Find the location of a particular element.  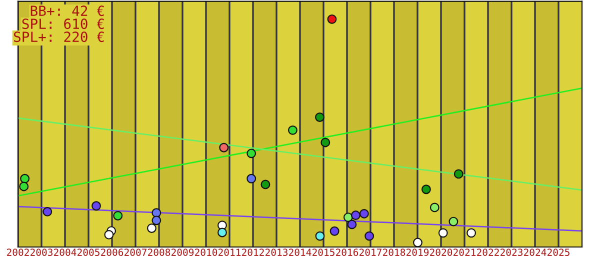

x-tick-label: 2009 is located at coordinates (183, 252).